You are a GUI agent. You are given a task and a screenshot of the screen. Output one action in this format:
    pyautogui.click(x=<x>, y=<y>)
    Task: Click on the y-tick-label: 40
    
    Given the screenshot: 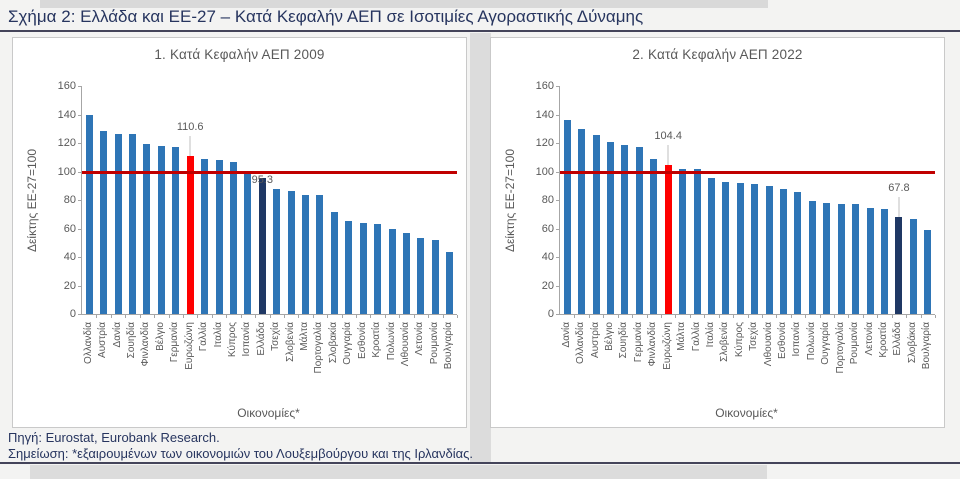 What is the action you would take?
    pyautogui.click(x=547, y=257)
    